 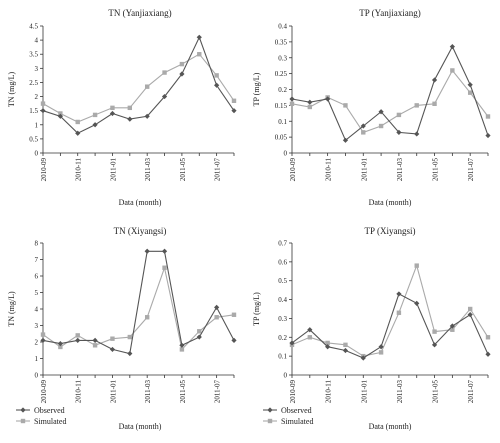 I want to click on y-tick-label: 0.1, so click(x=282, y=357).